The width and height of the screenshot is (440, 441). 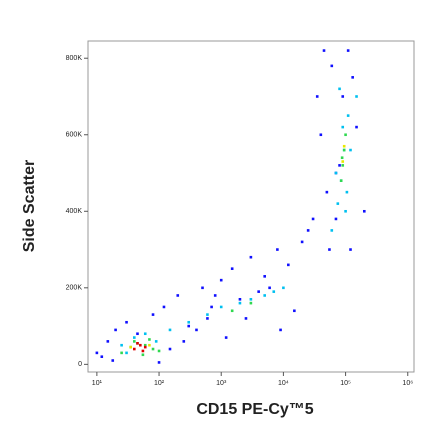 What do you see at coordinates (407, 383) in the screenshot?
I see `x-tick-label: 10⁶` at bounding box center [407, 383].